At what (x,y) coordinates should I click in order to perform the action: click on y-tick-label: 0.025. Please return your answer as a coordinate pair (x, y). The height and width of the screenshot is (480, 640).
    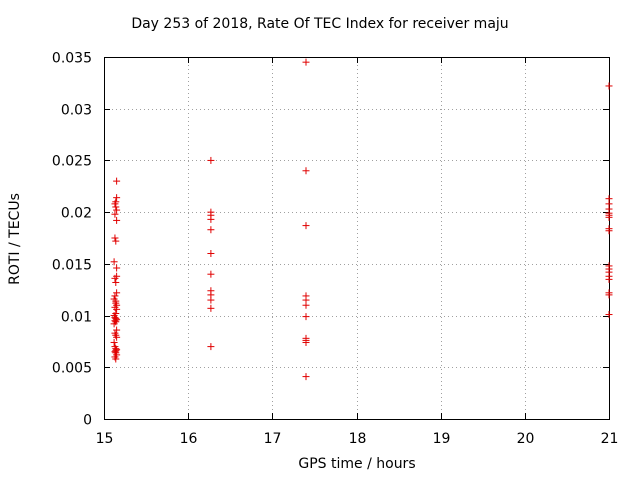
    Looking at the image, I should click on (72, 162).